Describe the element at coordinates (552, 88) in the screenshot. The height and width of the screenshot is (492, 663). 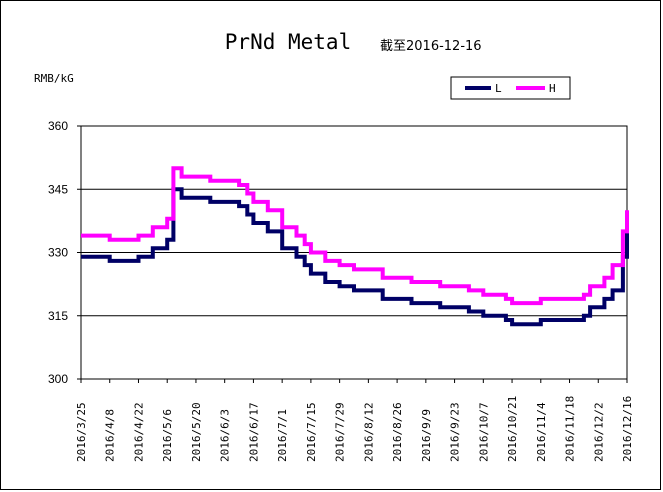
I see `legend-label-H: H` at that location.